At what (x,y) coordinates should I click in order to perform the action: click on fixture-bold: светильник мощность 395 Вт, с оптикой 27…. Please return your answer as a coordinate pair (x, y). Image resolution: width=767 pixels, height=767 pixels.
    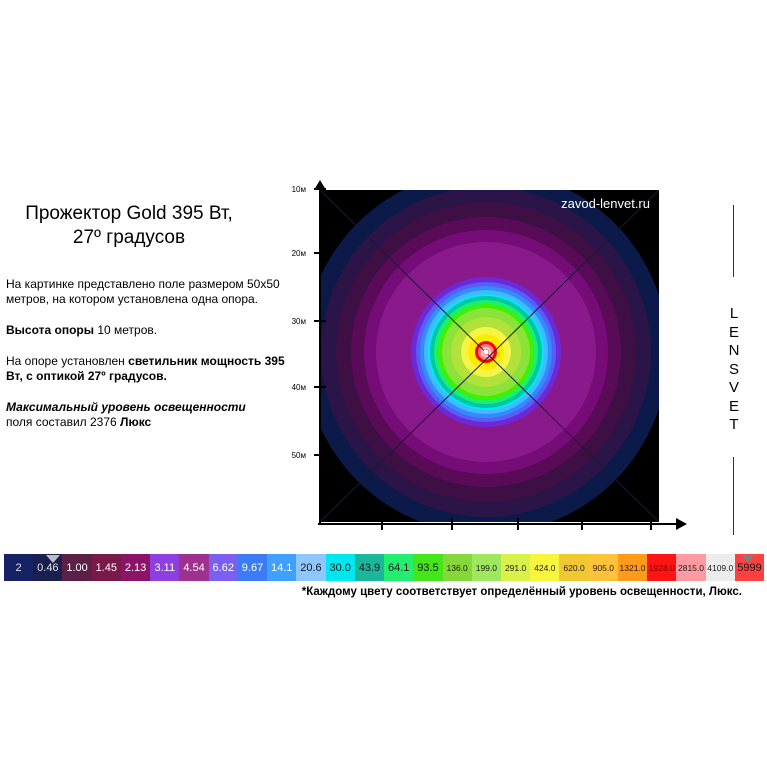
    Looking at the image, I should click on (145, 368).